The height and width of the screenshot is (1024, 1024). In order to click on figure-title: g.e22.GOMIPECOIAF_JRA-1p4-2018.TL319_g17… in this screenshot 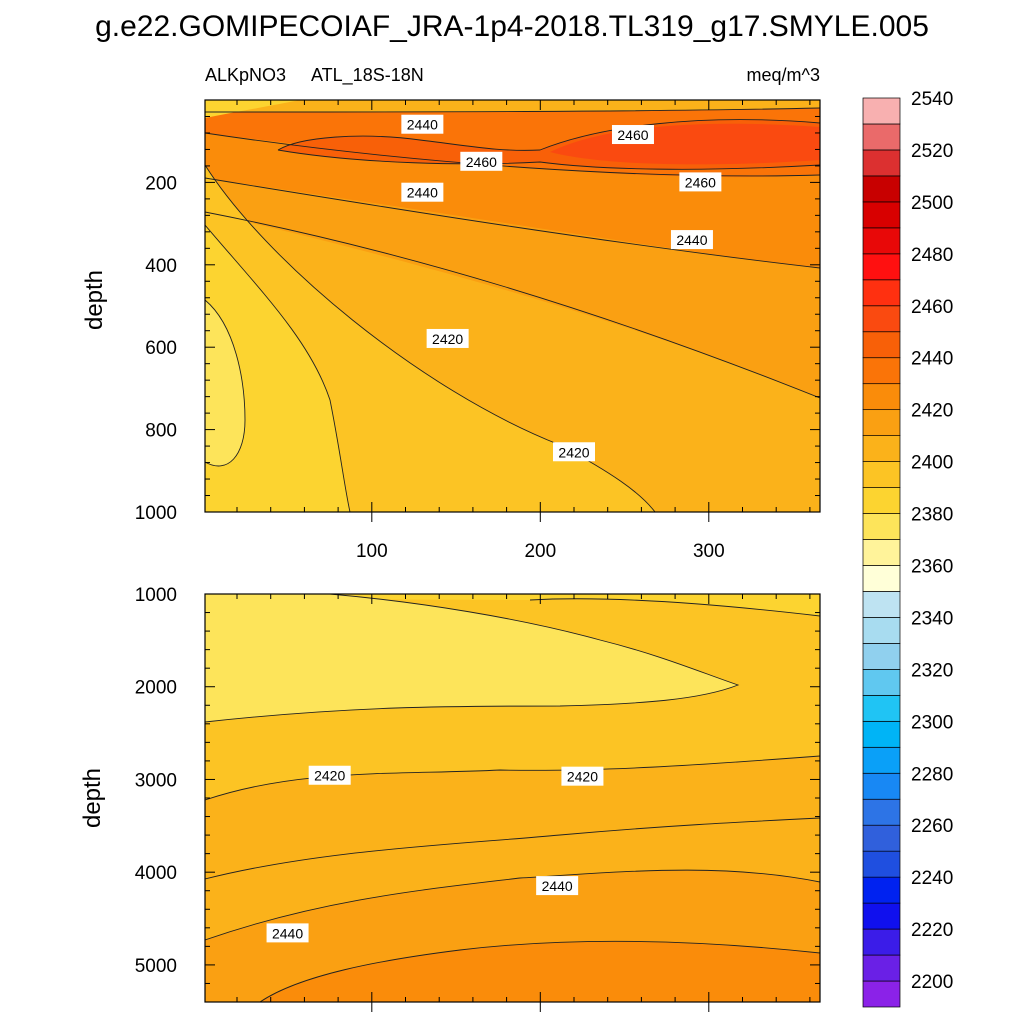, I will do `click(512, 26)`.